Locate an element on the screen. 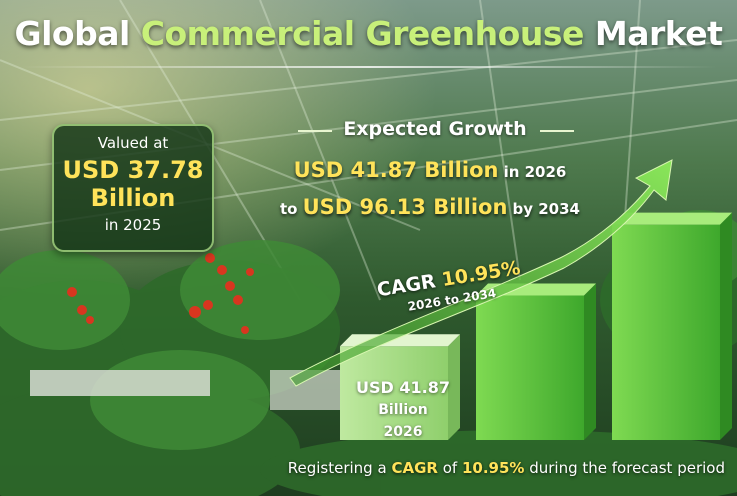 Image resolution: width=737 pixels, height=496 pixels. expected-rule-left is located at coordinates (315, 131).